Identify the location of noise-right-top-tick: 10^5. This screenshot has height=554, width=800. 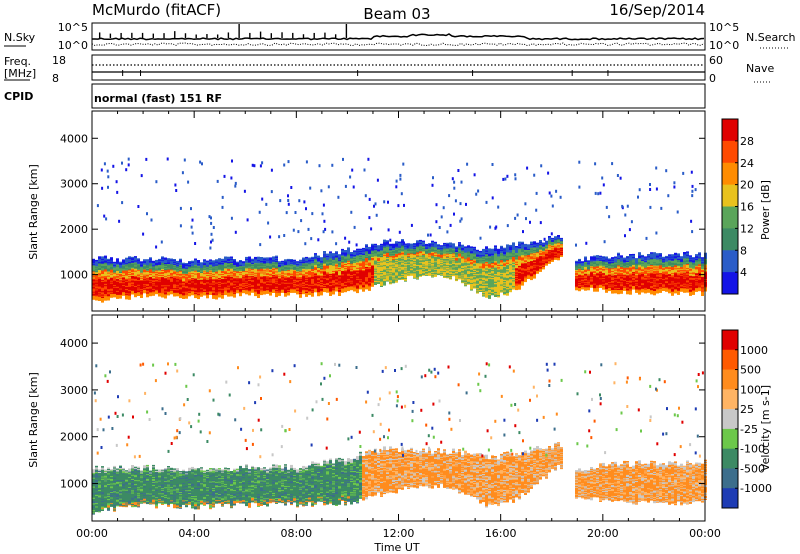
(724, 27).